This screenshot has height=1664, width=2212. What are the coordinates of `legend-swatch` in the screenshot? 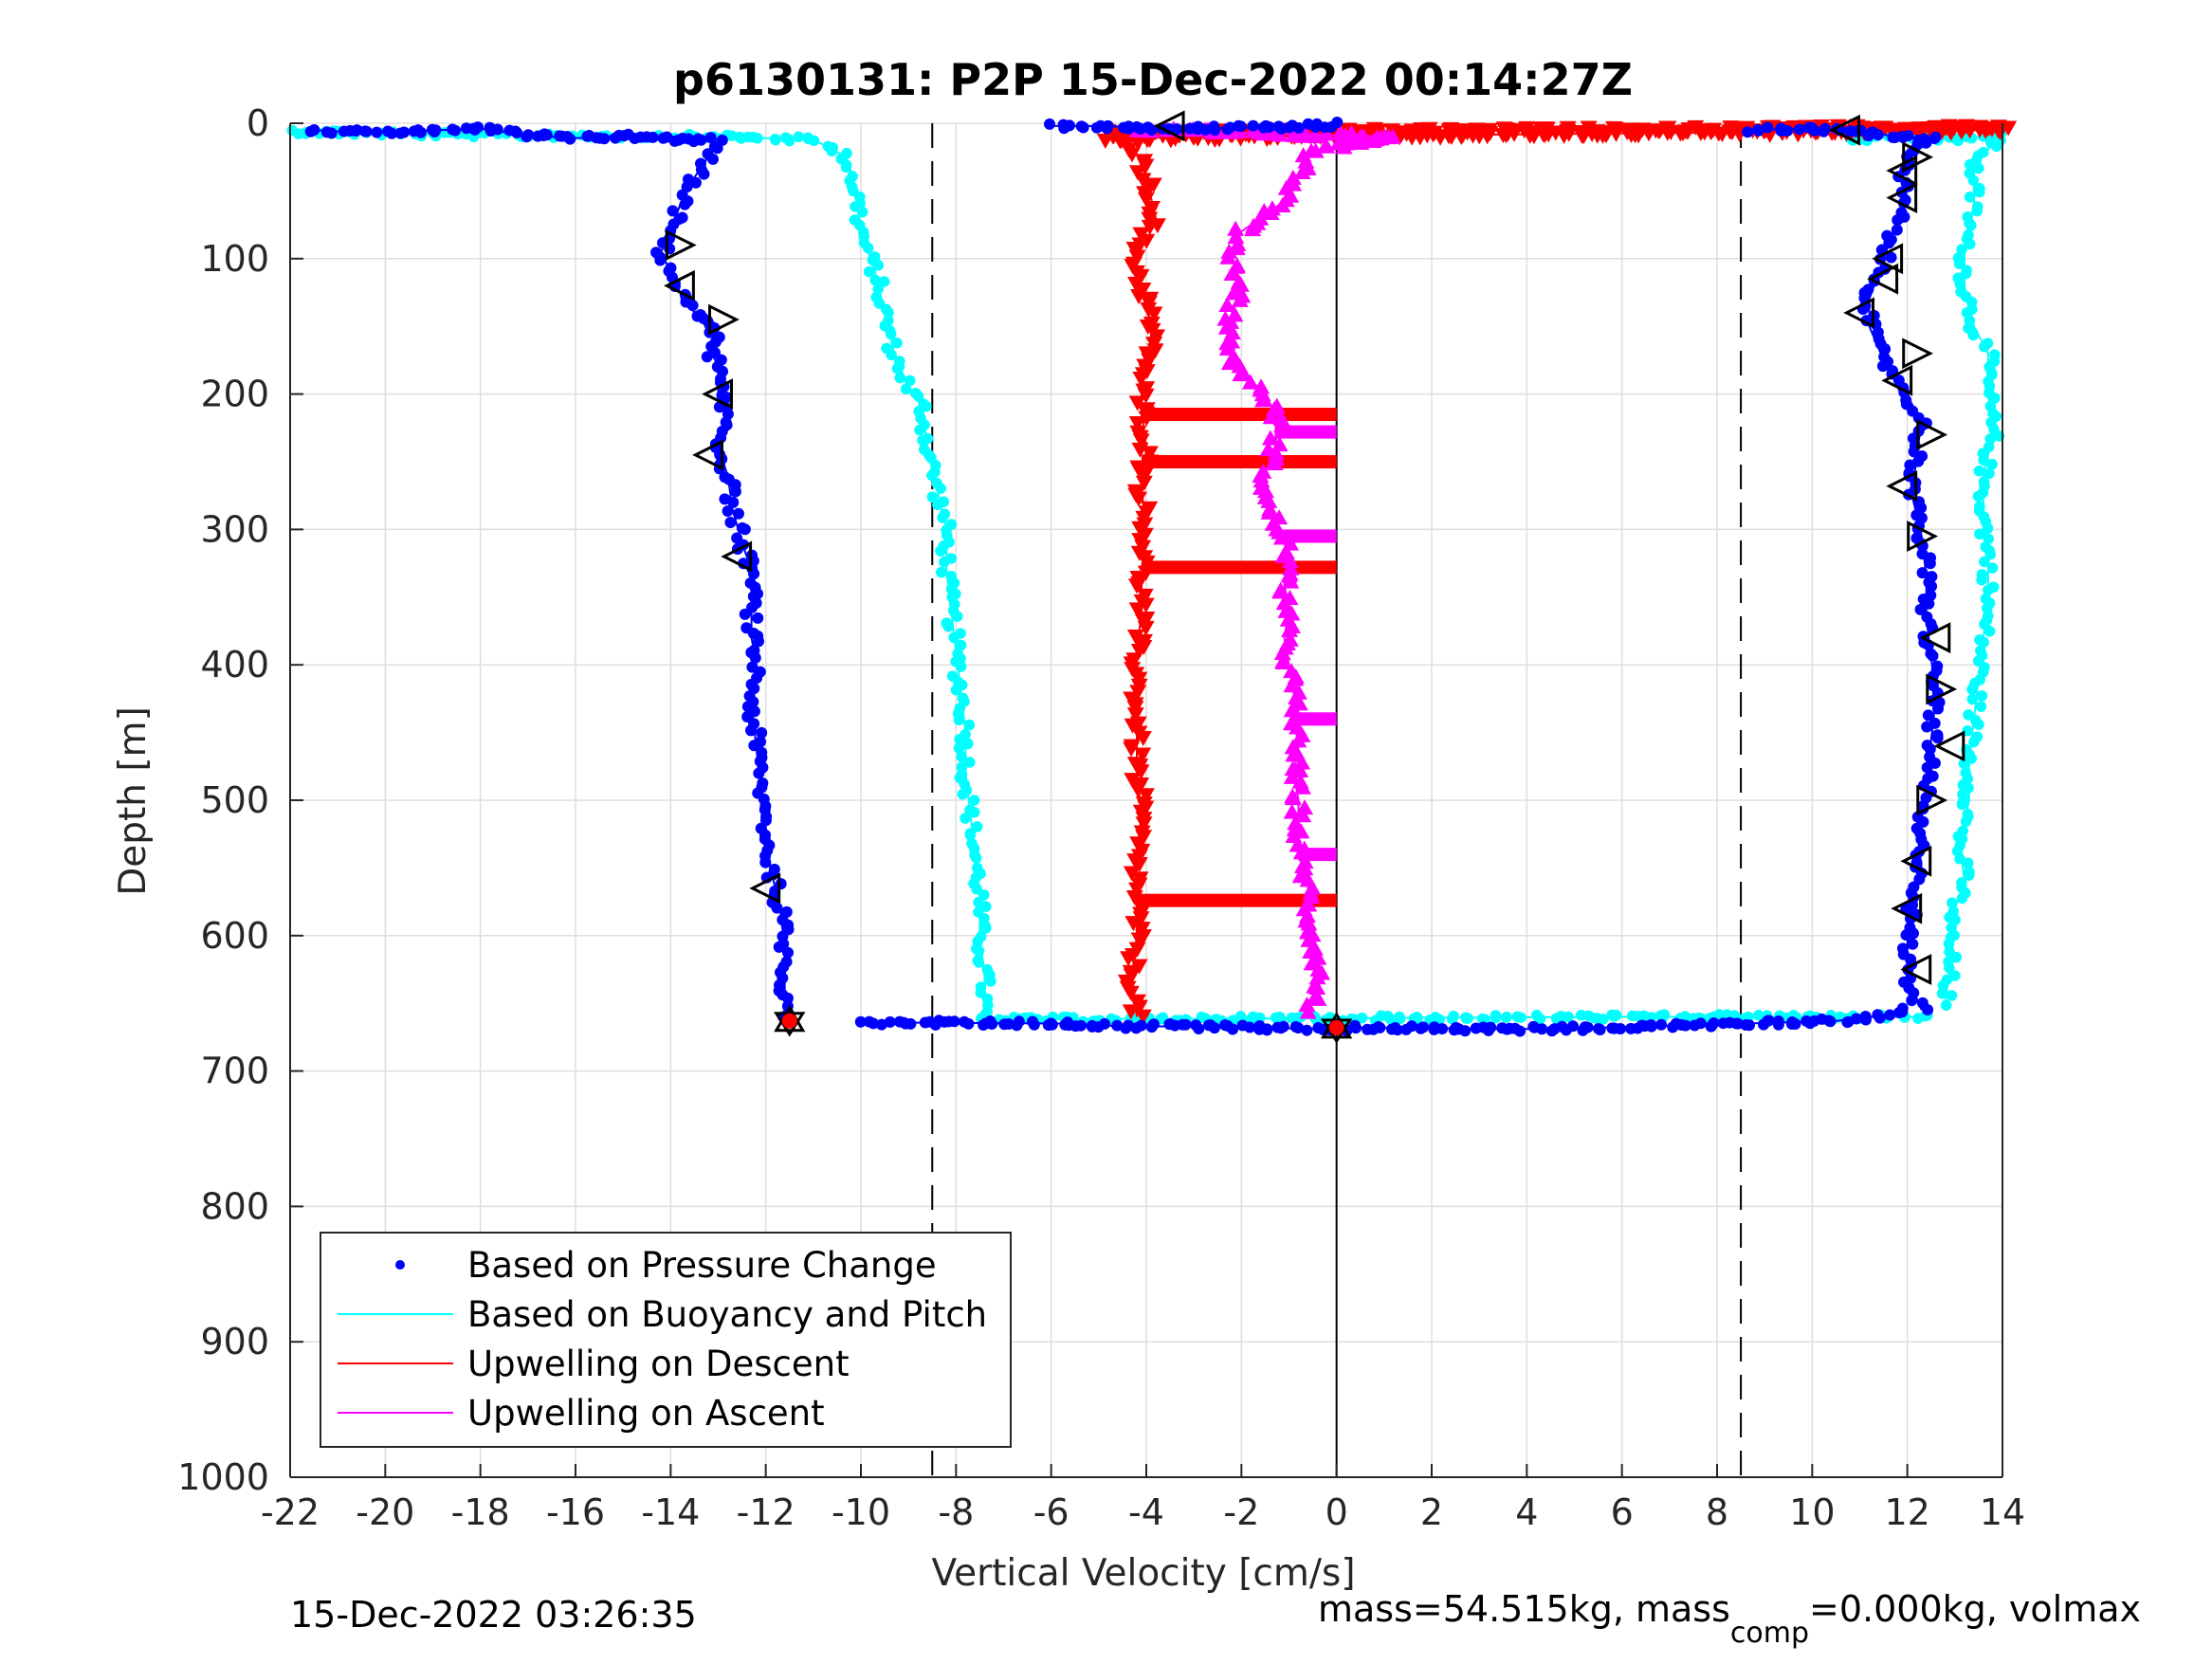 It's located at (400, 1265).